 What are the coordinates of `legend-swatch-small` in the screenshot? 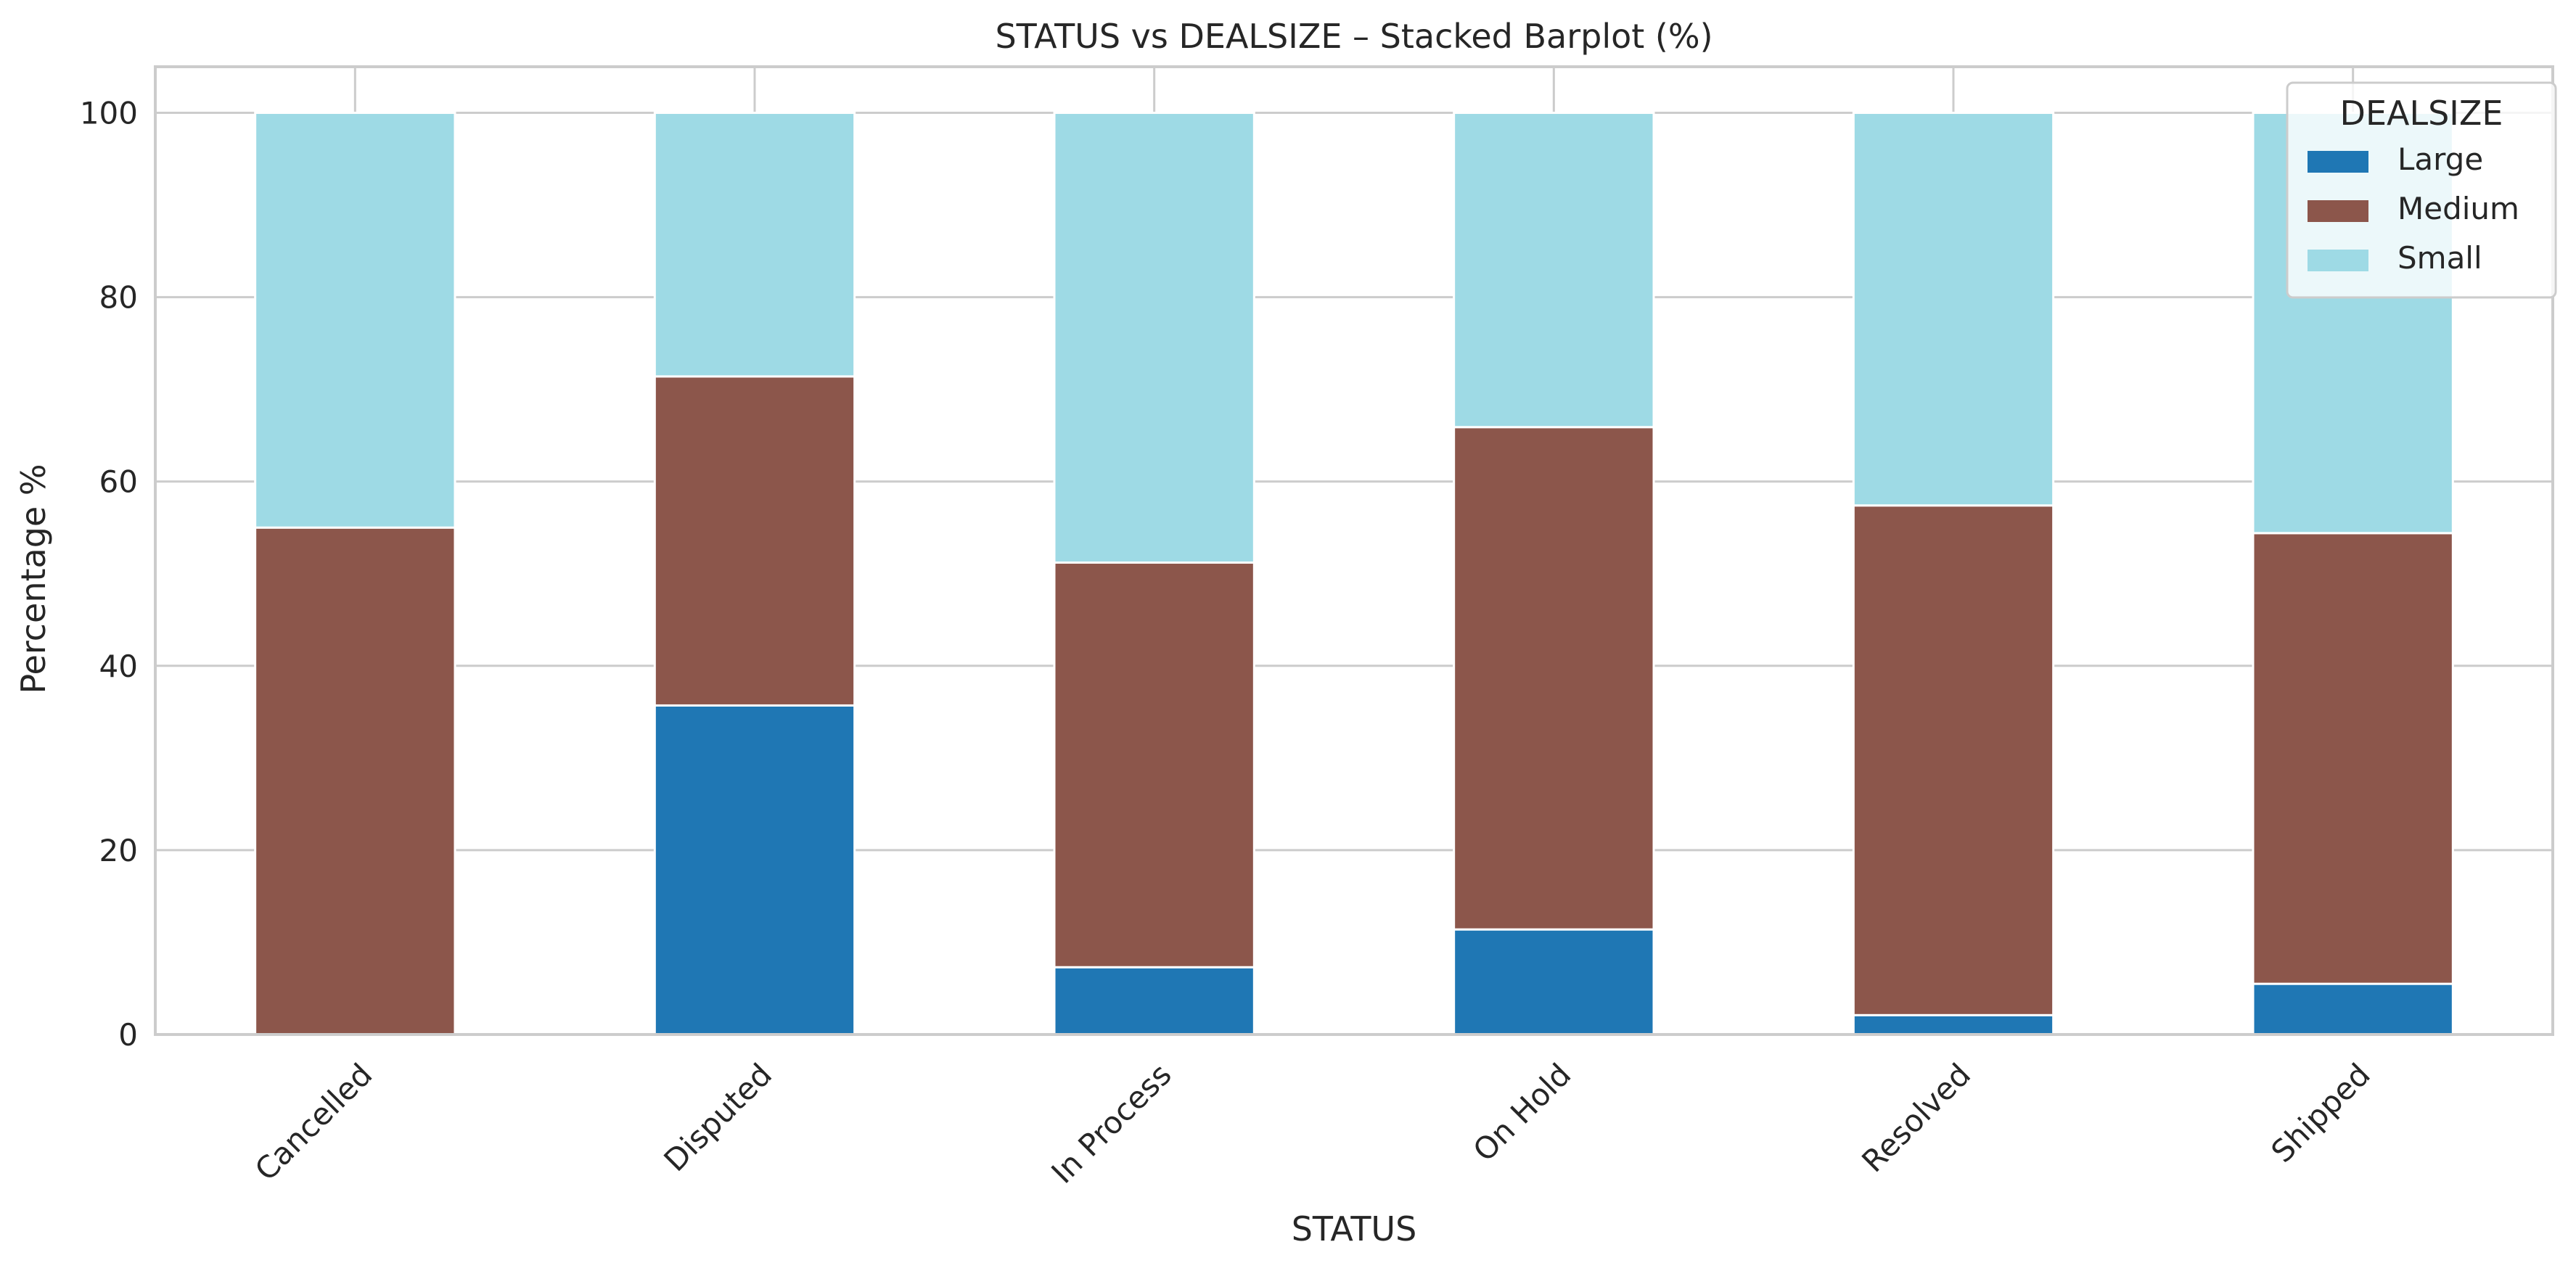 It's located at (2338, 260).